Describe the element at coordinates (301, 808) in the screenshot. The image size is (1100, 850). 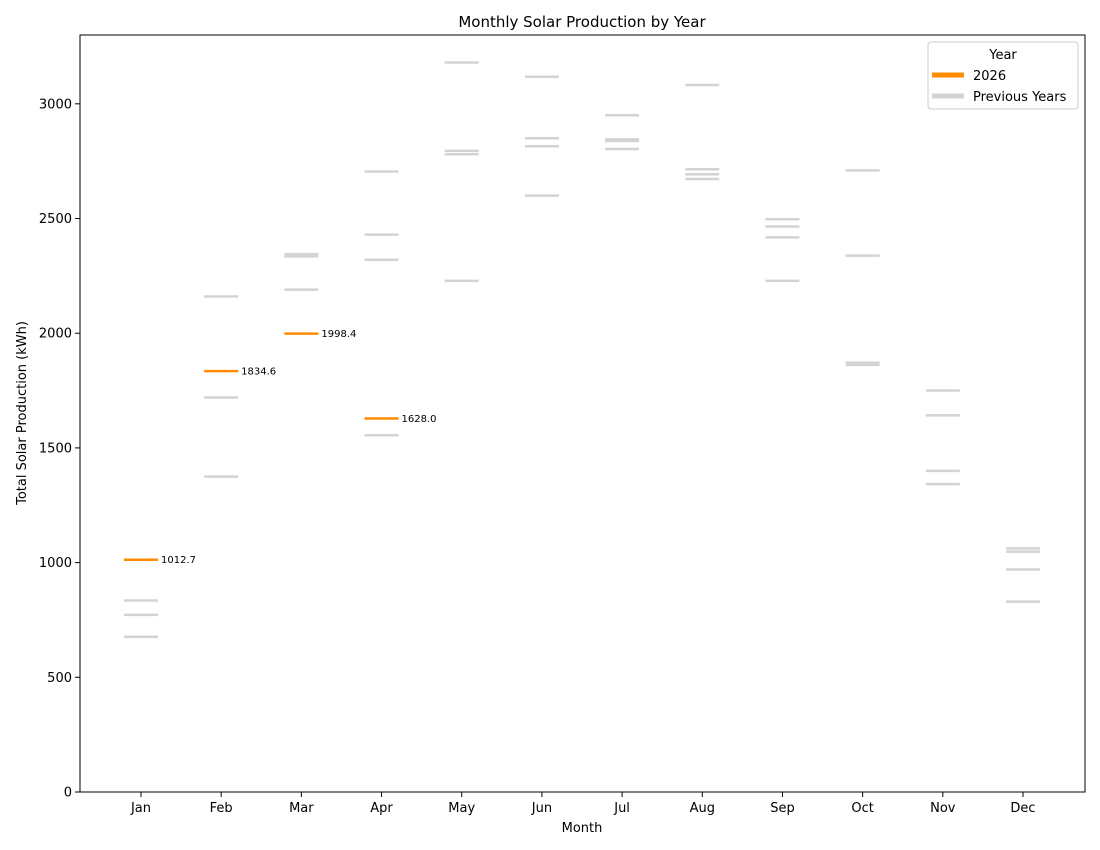
I see `x-tick-label-mar: Mar` at that location.